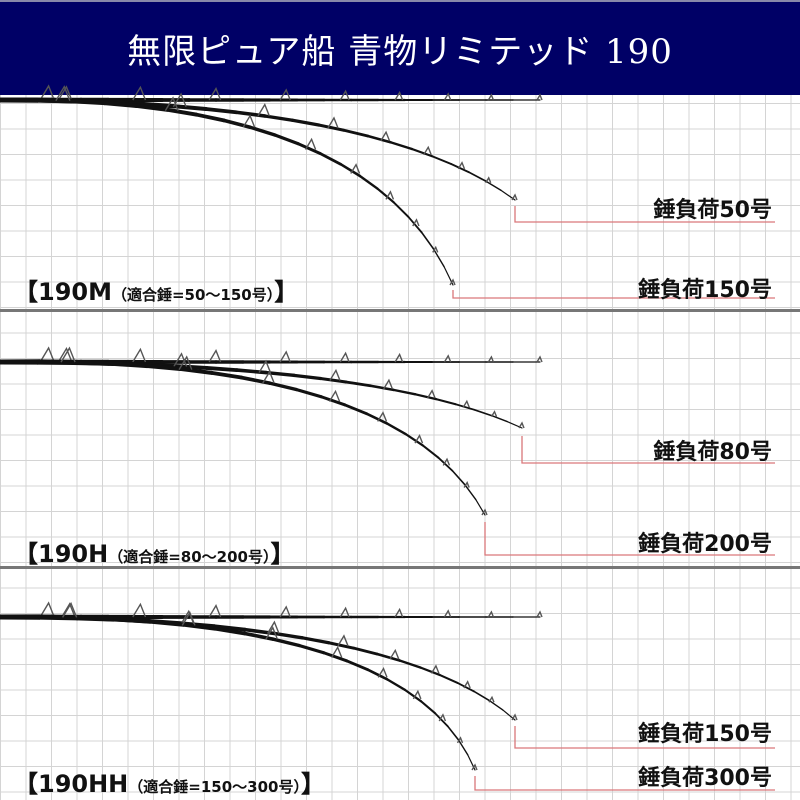  I want to click on section-divider, so click(400, 310).